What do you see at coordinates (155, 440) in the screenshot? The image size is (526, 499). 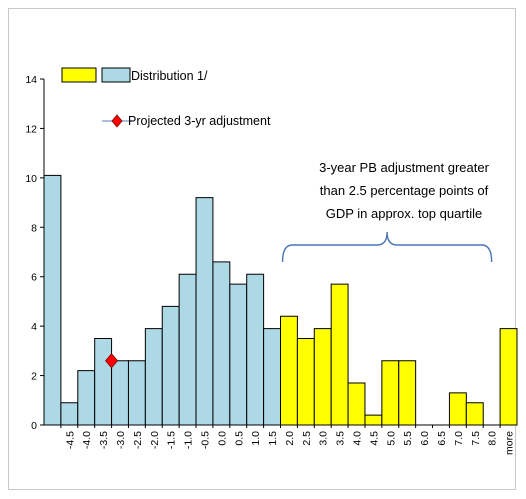 I see `x-tick-label: -2.0` at bounding box center [155, 440].